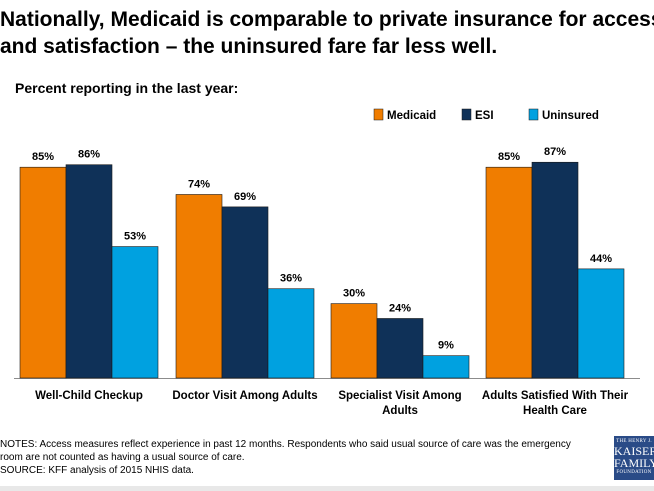 The width and height of the screenshot is (654, 491). What do you see at coordinates (446, 346) in the screenshot?
I see `data-label-uninsured-2: 9%` at bounding box center [446, 346].